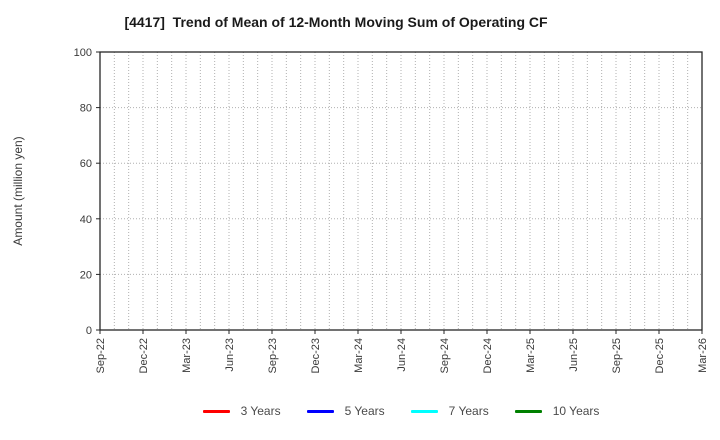 Image resolution: width=720 pixels, height=440 pixels. What do you see at coordinates (86, 275) in the screenshot?
I see `y-tick-label: 20` at bounding box center [86, 275].